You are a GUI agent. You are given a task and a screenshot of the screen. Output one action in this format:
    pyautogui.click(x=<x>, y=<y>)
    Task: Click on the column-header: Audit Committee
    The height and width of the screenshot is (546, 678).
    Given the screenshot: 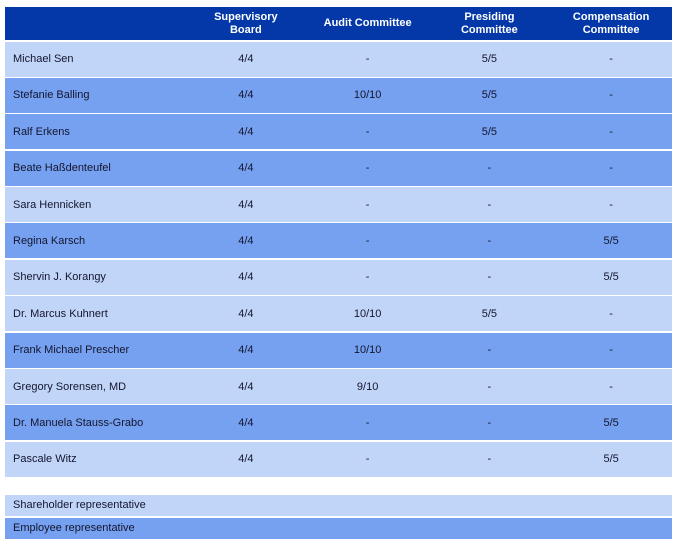 What is the action you would take?
    pyautogui.click(x=367, y=23)
    